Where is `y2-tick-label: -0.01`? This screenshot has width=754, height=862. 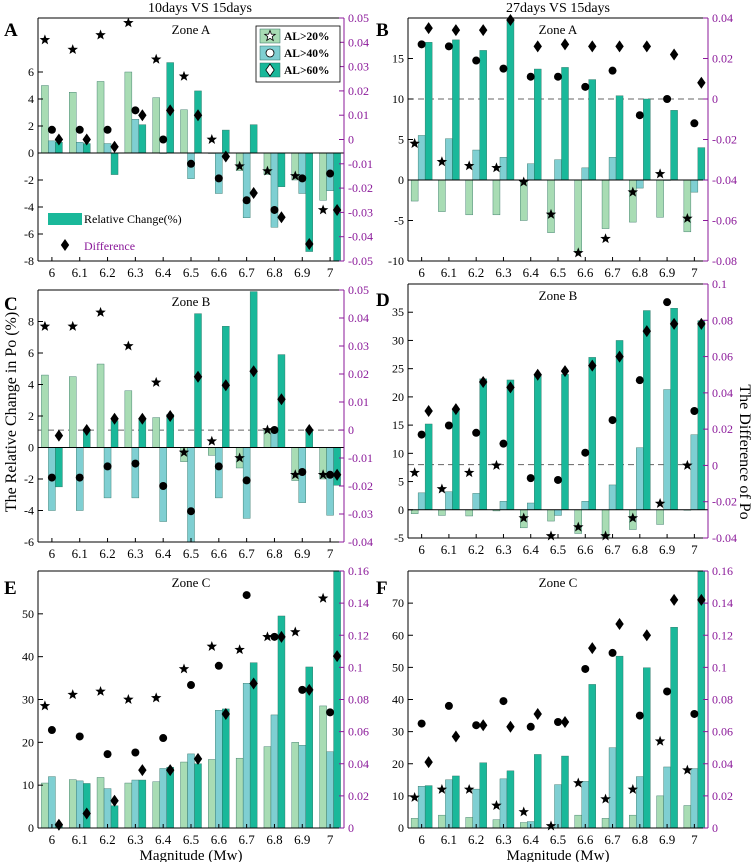
y2-tick-label: -0.01 is located at coordinates (360, 458).